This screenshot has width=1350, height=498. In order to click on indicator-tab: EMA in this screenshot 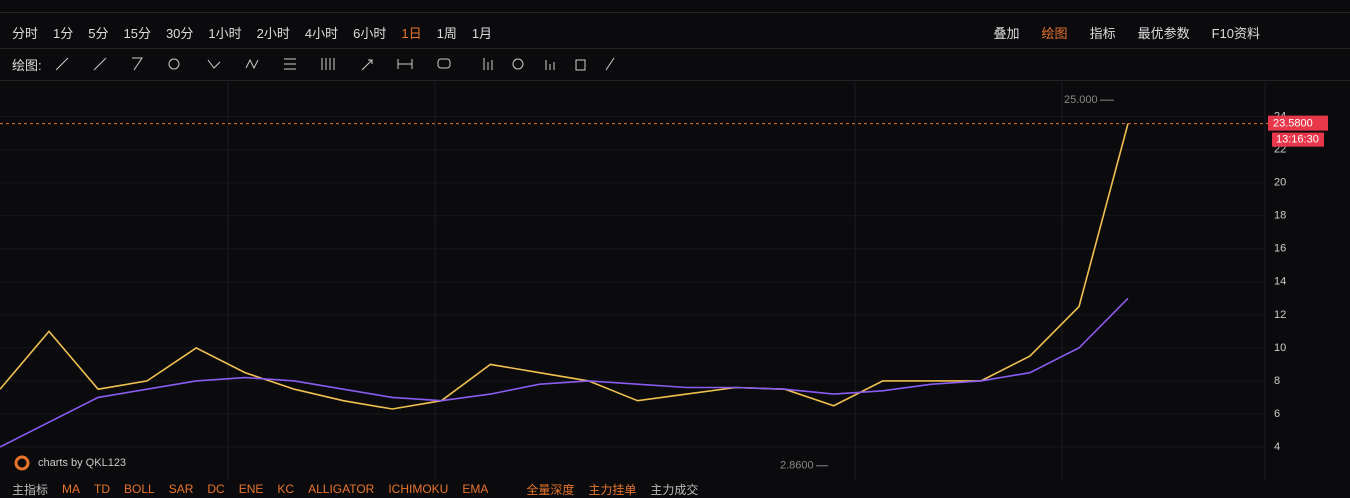, I will do `click(475, 489)`.